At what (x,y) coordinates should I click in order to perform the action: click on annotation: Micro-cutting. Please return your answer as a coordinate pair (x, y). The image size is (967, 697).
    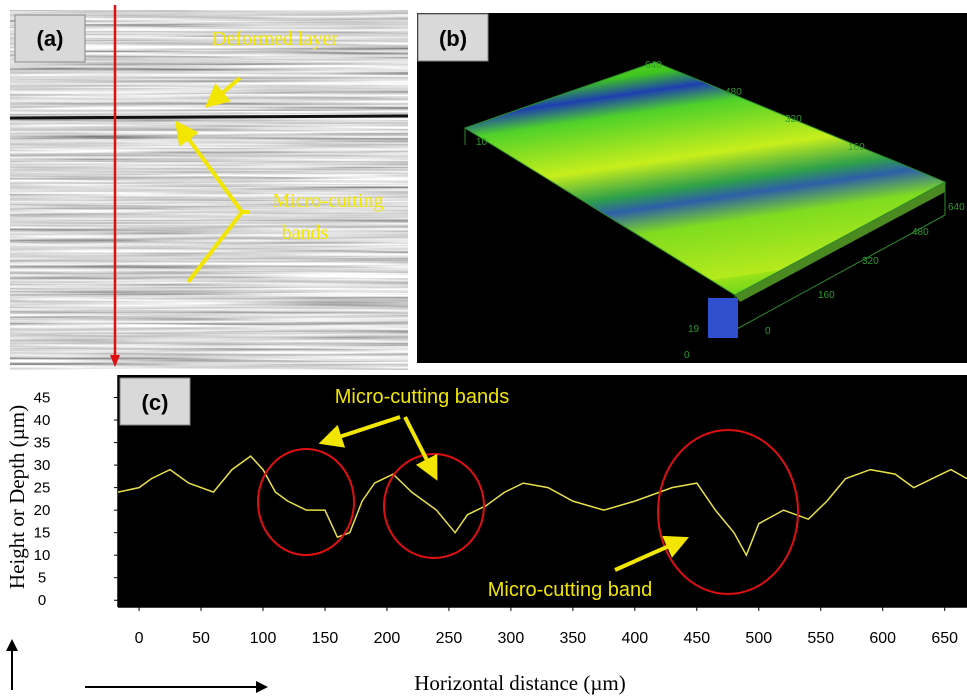
    Looking at the image, I should click on (327, 201).